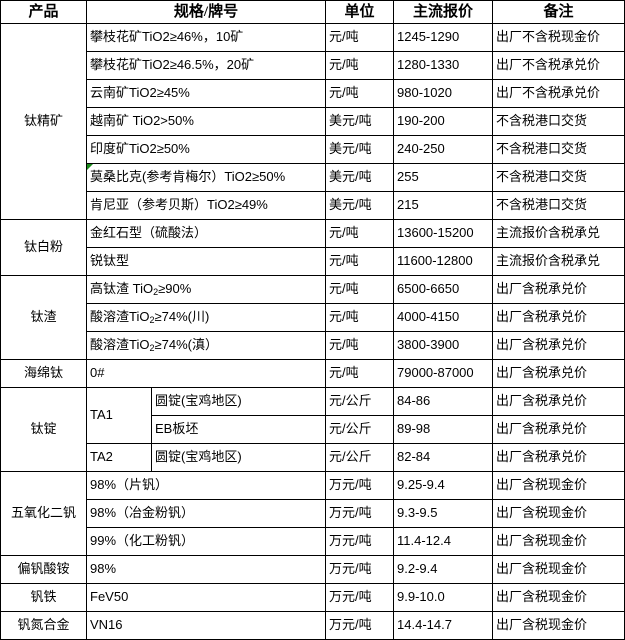  Describe the element at coordinates (414, 429) in the screenshot. I see `cell-price-text: 89-98` at that location.